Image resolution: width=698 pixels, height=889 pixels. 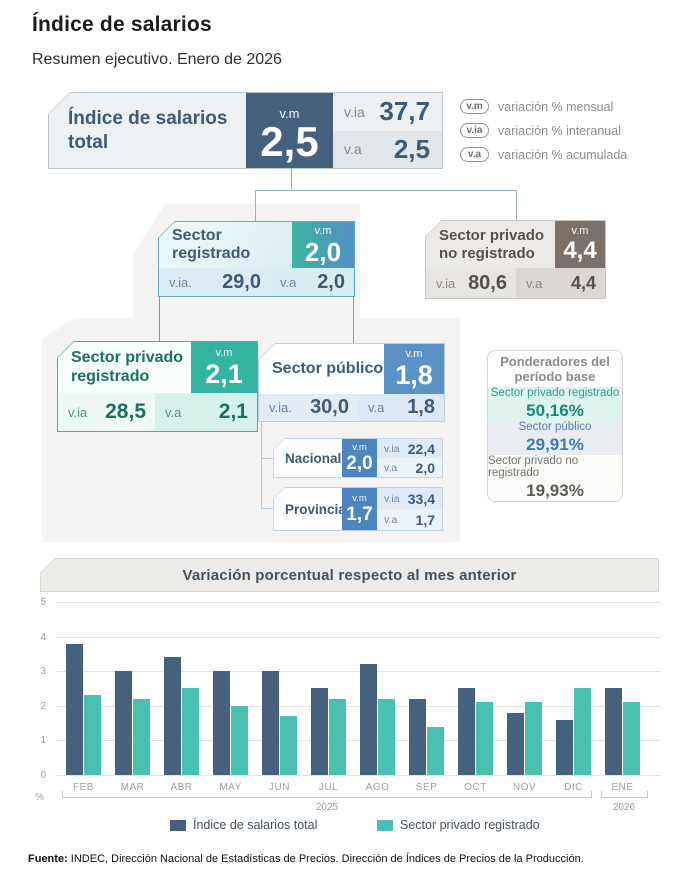 What do you see at coordinates (474, 154) in the screenshot?
I see `va-pill: v.a` at bounding box center [474, 154].